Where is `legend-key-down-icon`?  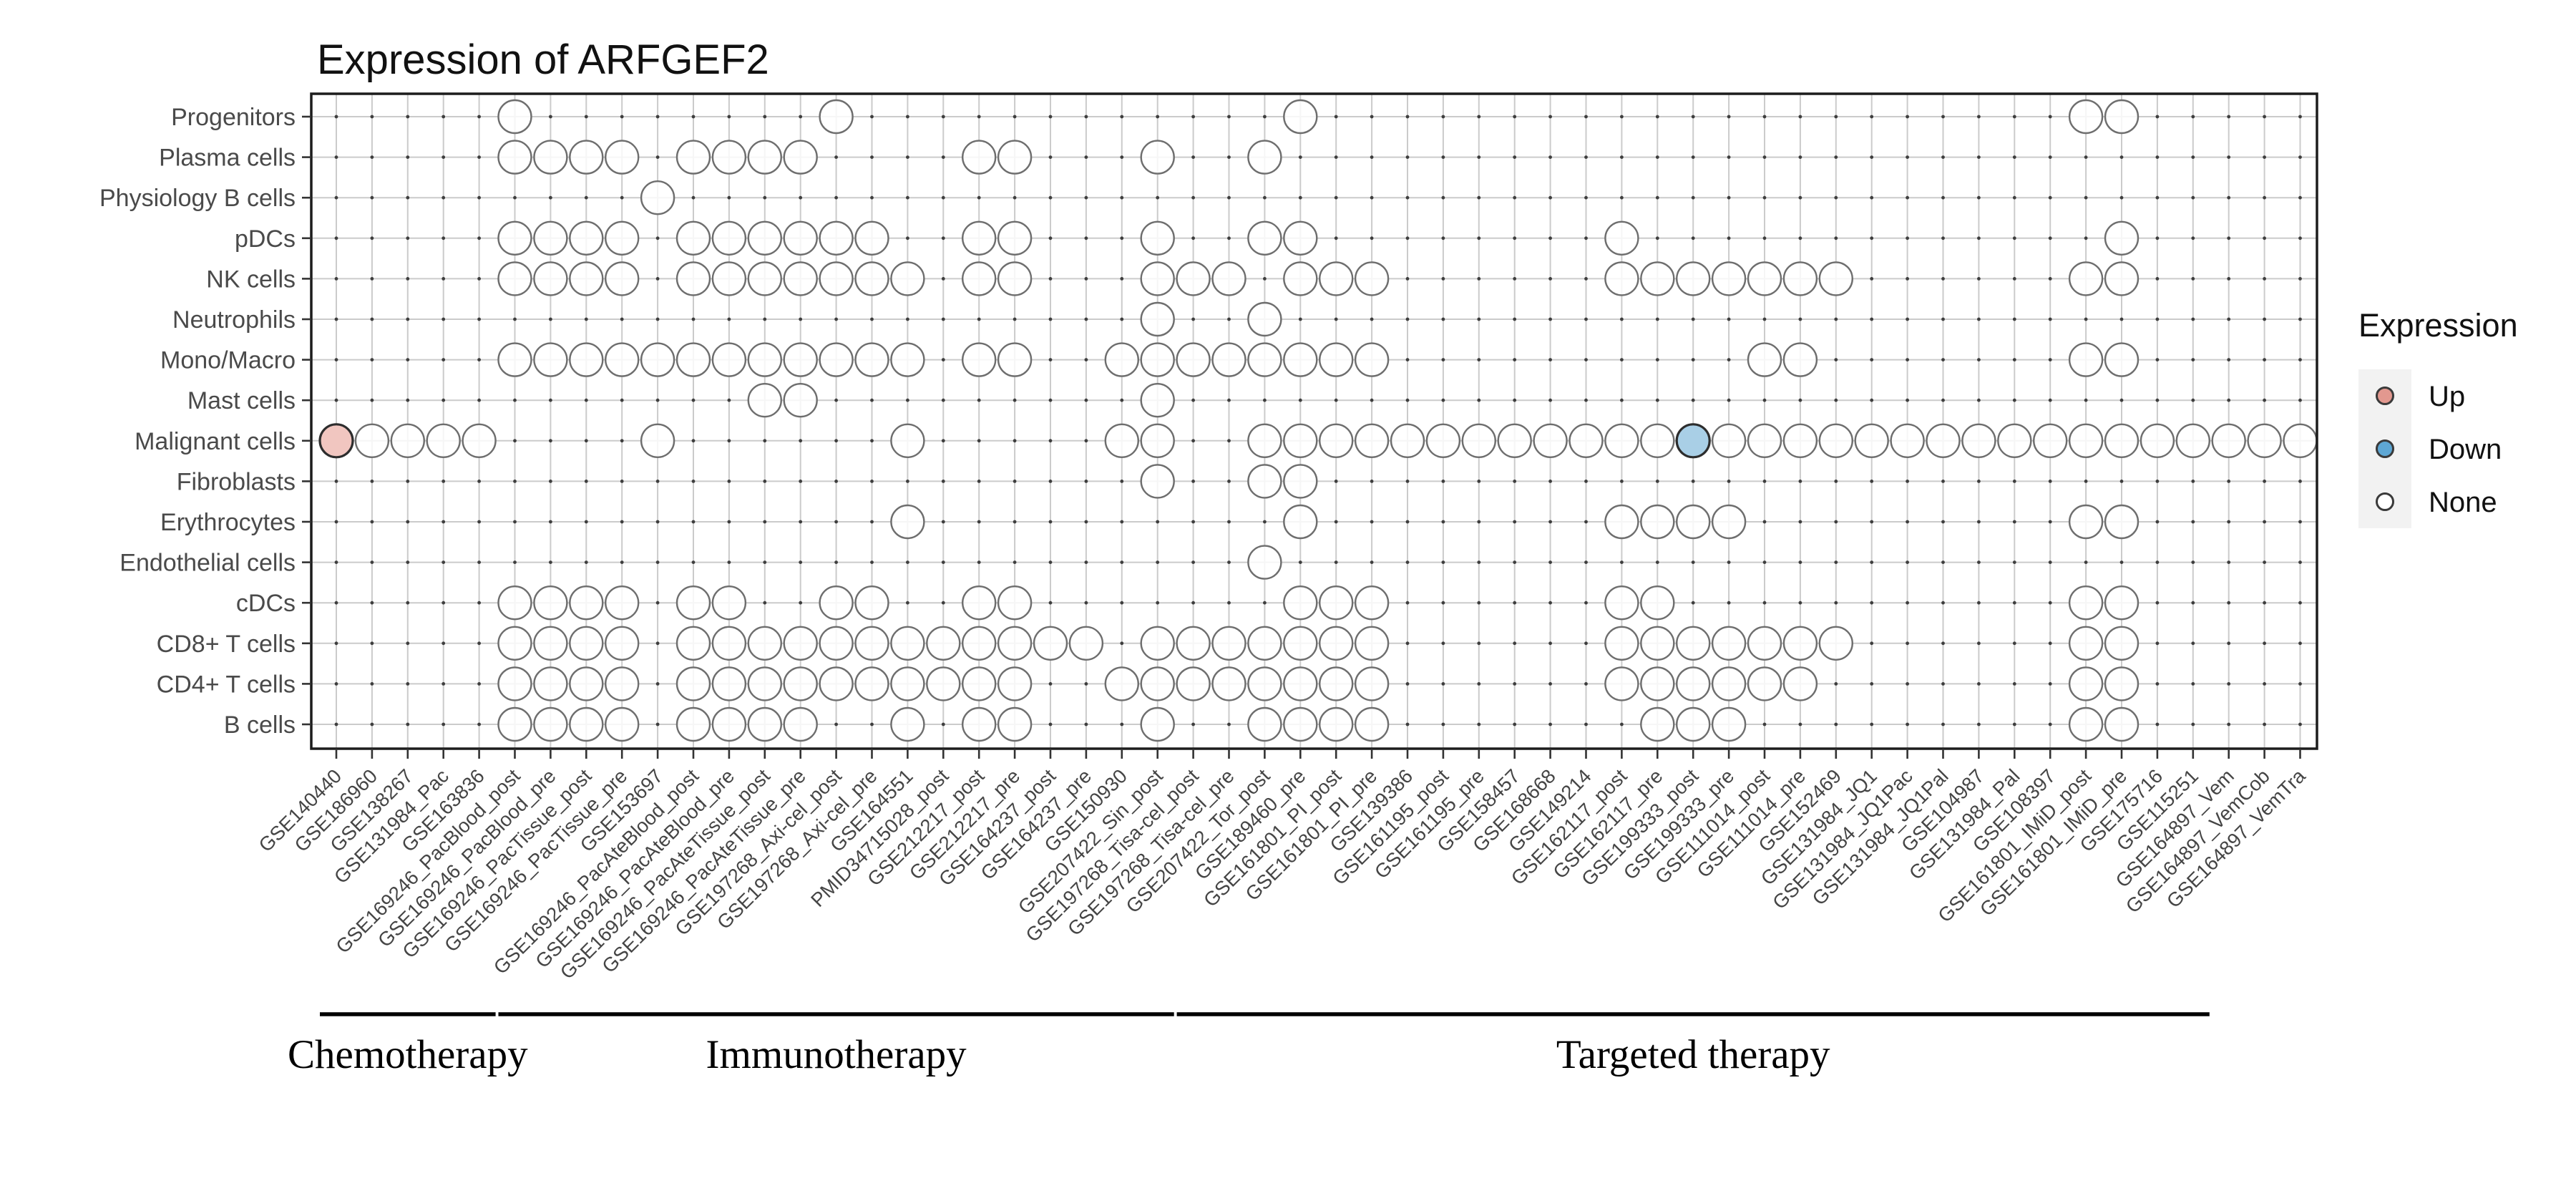
legend-key-down-icon is located at coordinates (2385, 448).